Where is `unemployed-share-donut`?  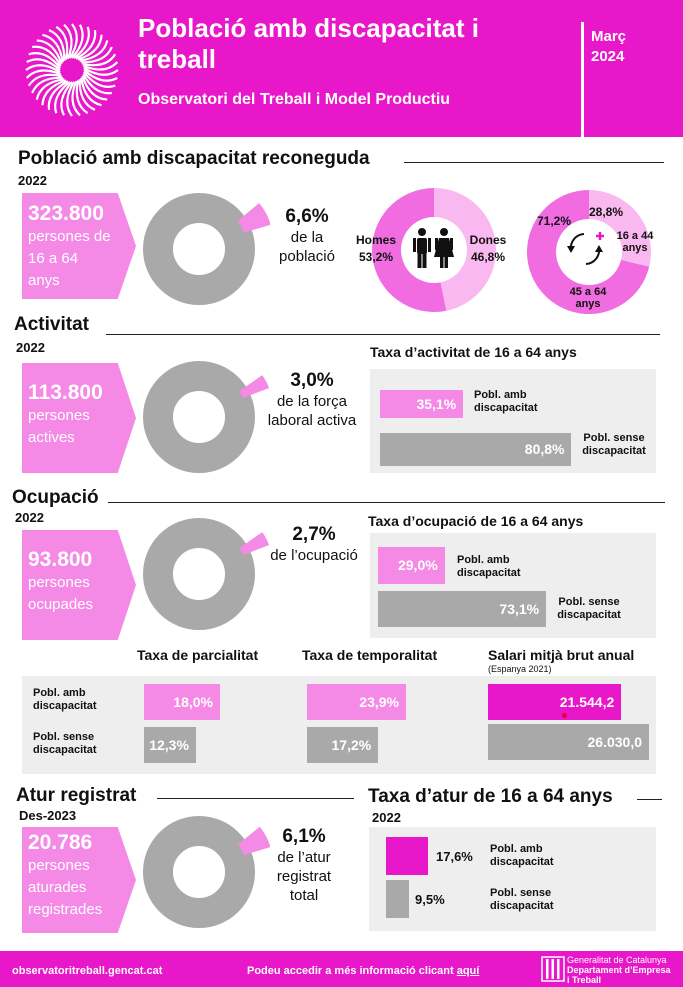 unemployed-share-donut is located at coordinates (206, 872).